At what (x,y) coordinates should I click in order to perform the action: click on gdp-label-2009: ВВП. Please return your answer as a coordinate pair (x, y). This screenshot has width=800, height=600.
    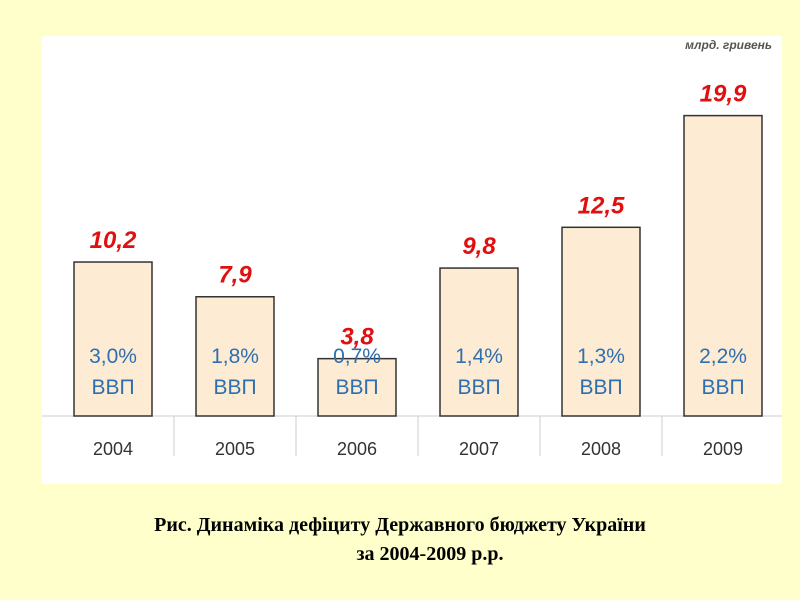
    Looking at the image, I should click on (722, 387).